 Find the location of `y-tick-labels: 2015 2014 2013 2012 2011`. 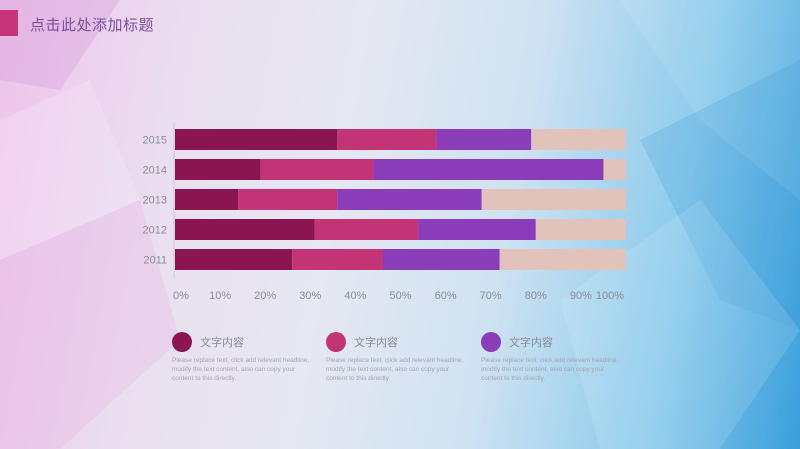

y-tick-labels: 2015 2014 2013 2012 2011 is located at coordinates (155, 201).